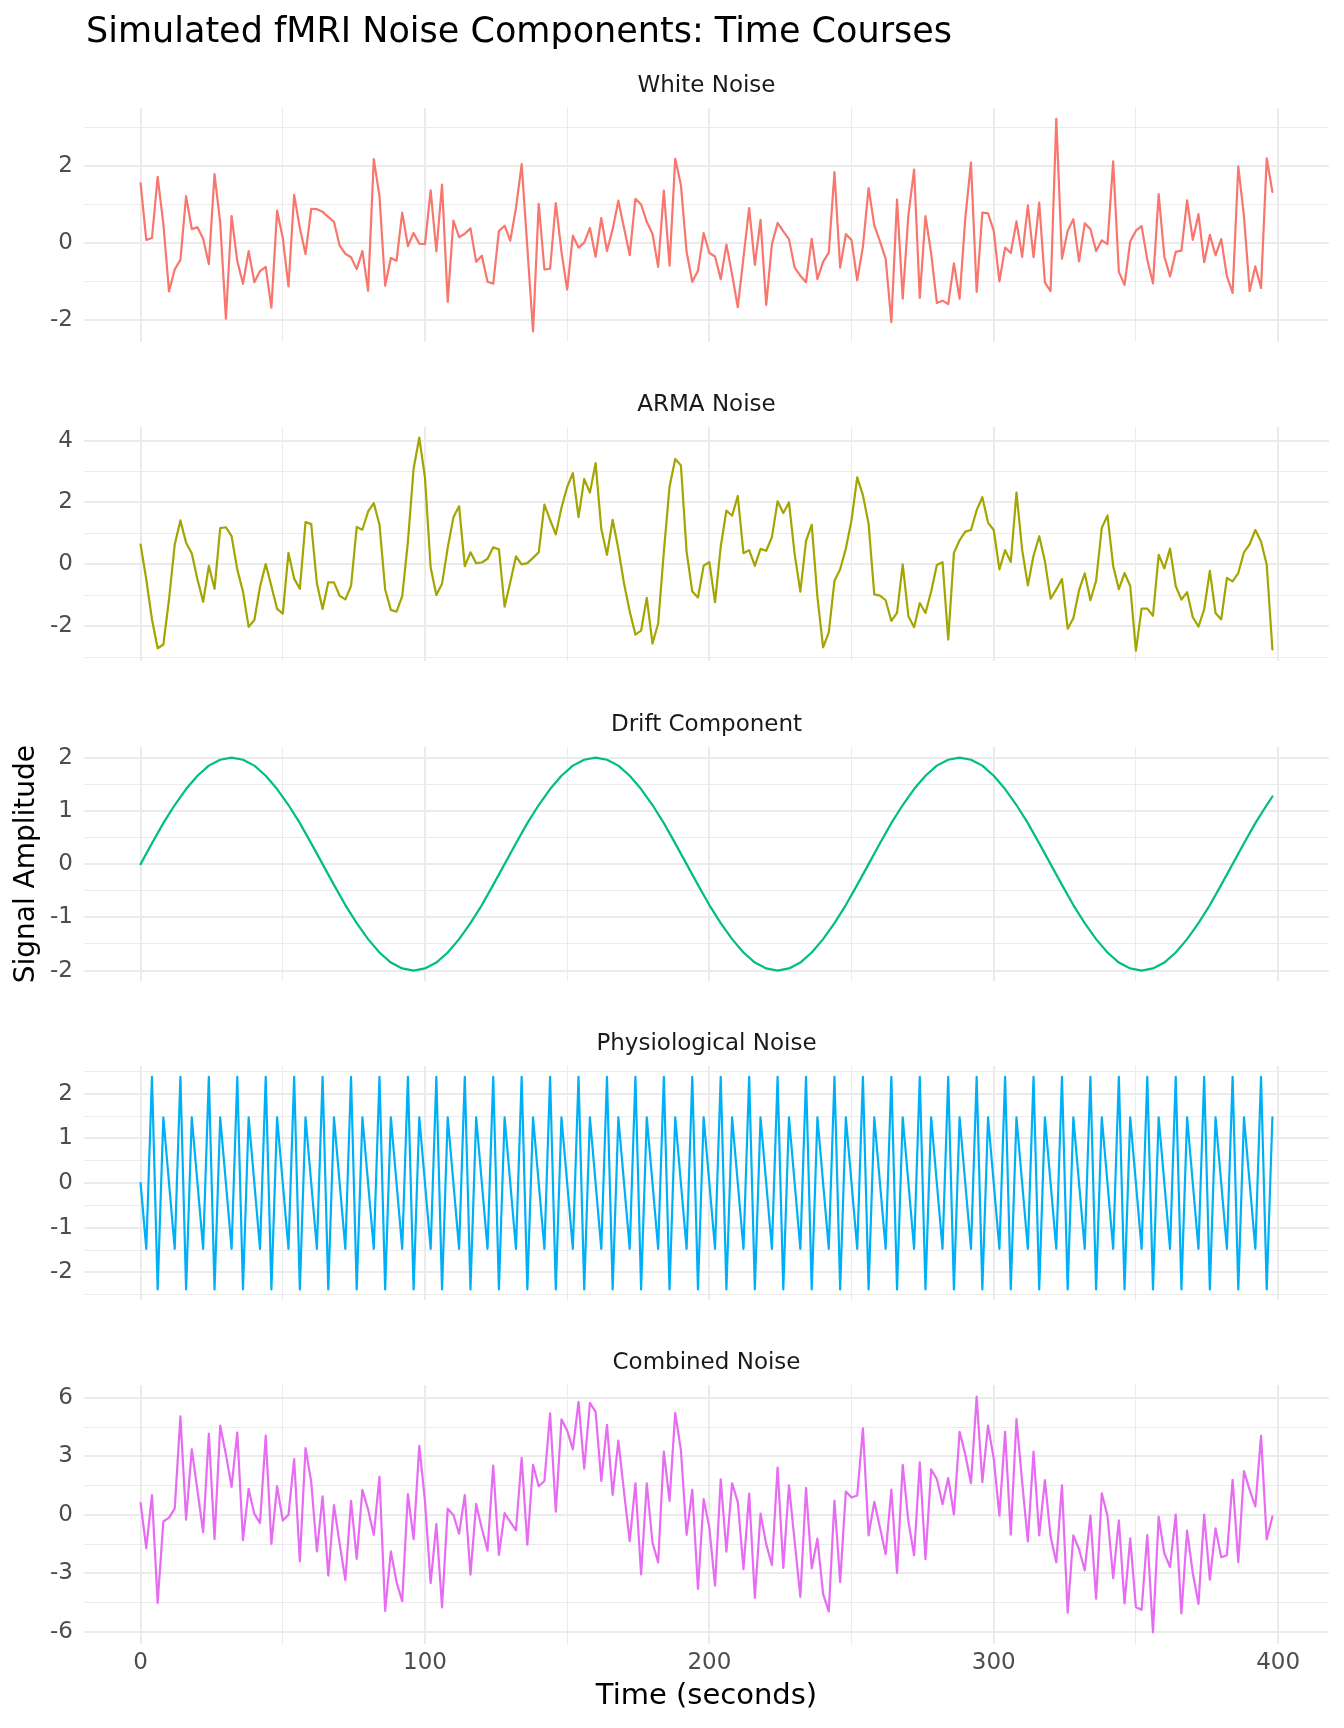 The height and width of the screenshot is (1728, 1344). Describe the element at coordinates (706, 722) in the screenshot. I see `chart-subtitle: Drift Component` at that location.